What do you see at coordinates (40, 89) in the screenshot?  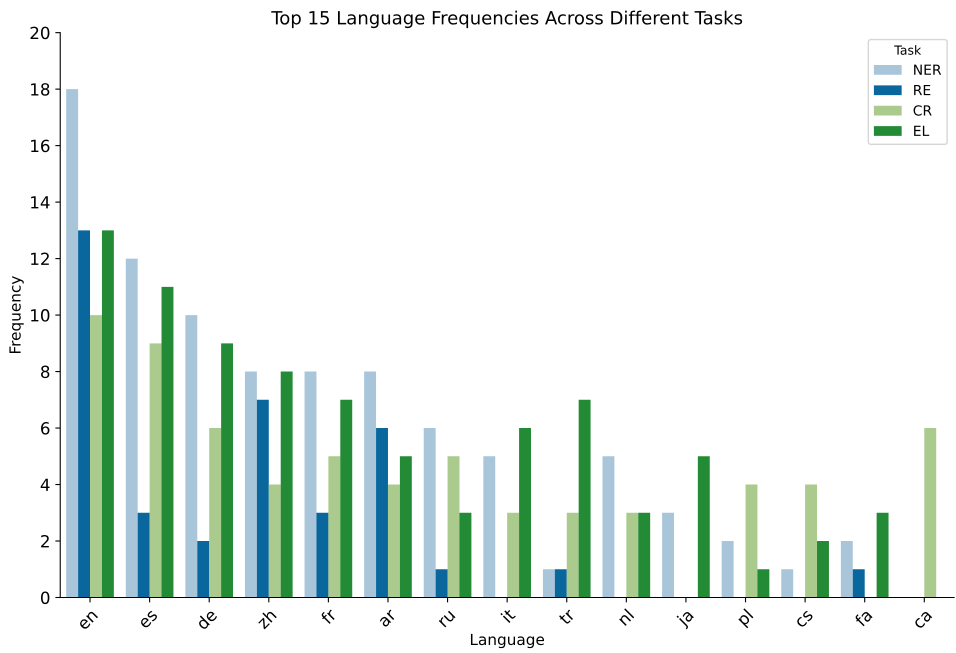 I see `y-tick-label: 18` at bounding box center [40, 89].